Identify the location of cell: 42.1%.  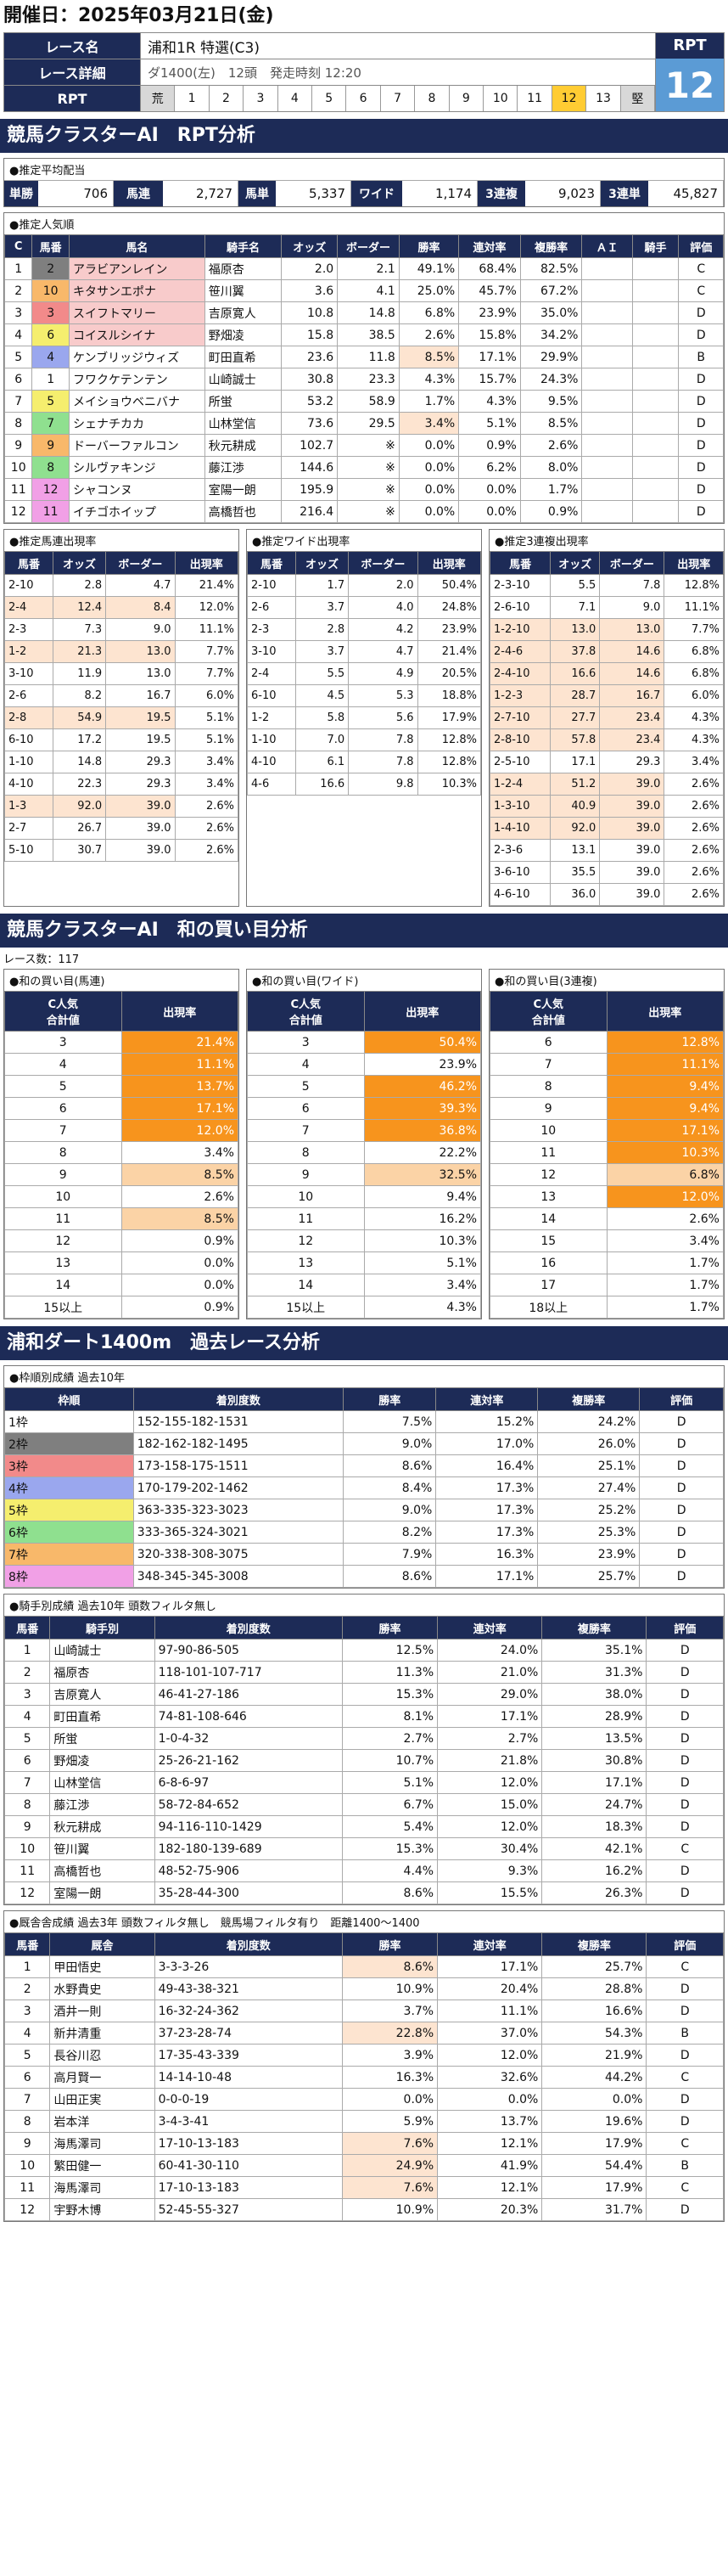
(594, 1848).